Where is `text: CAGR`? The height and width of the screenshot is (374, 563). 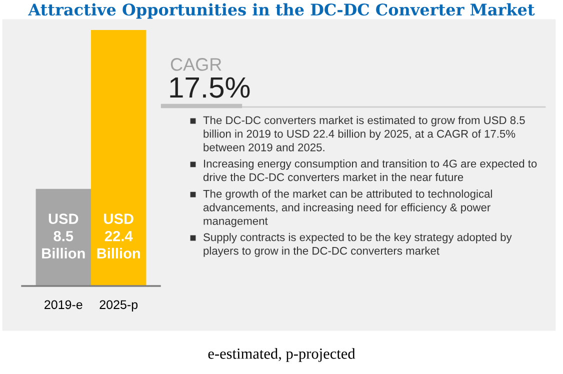 text: CAGR is located at coordinates (196, 64).